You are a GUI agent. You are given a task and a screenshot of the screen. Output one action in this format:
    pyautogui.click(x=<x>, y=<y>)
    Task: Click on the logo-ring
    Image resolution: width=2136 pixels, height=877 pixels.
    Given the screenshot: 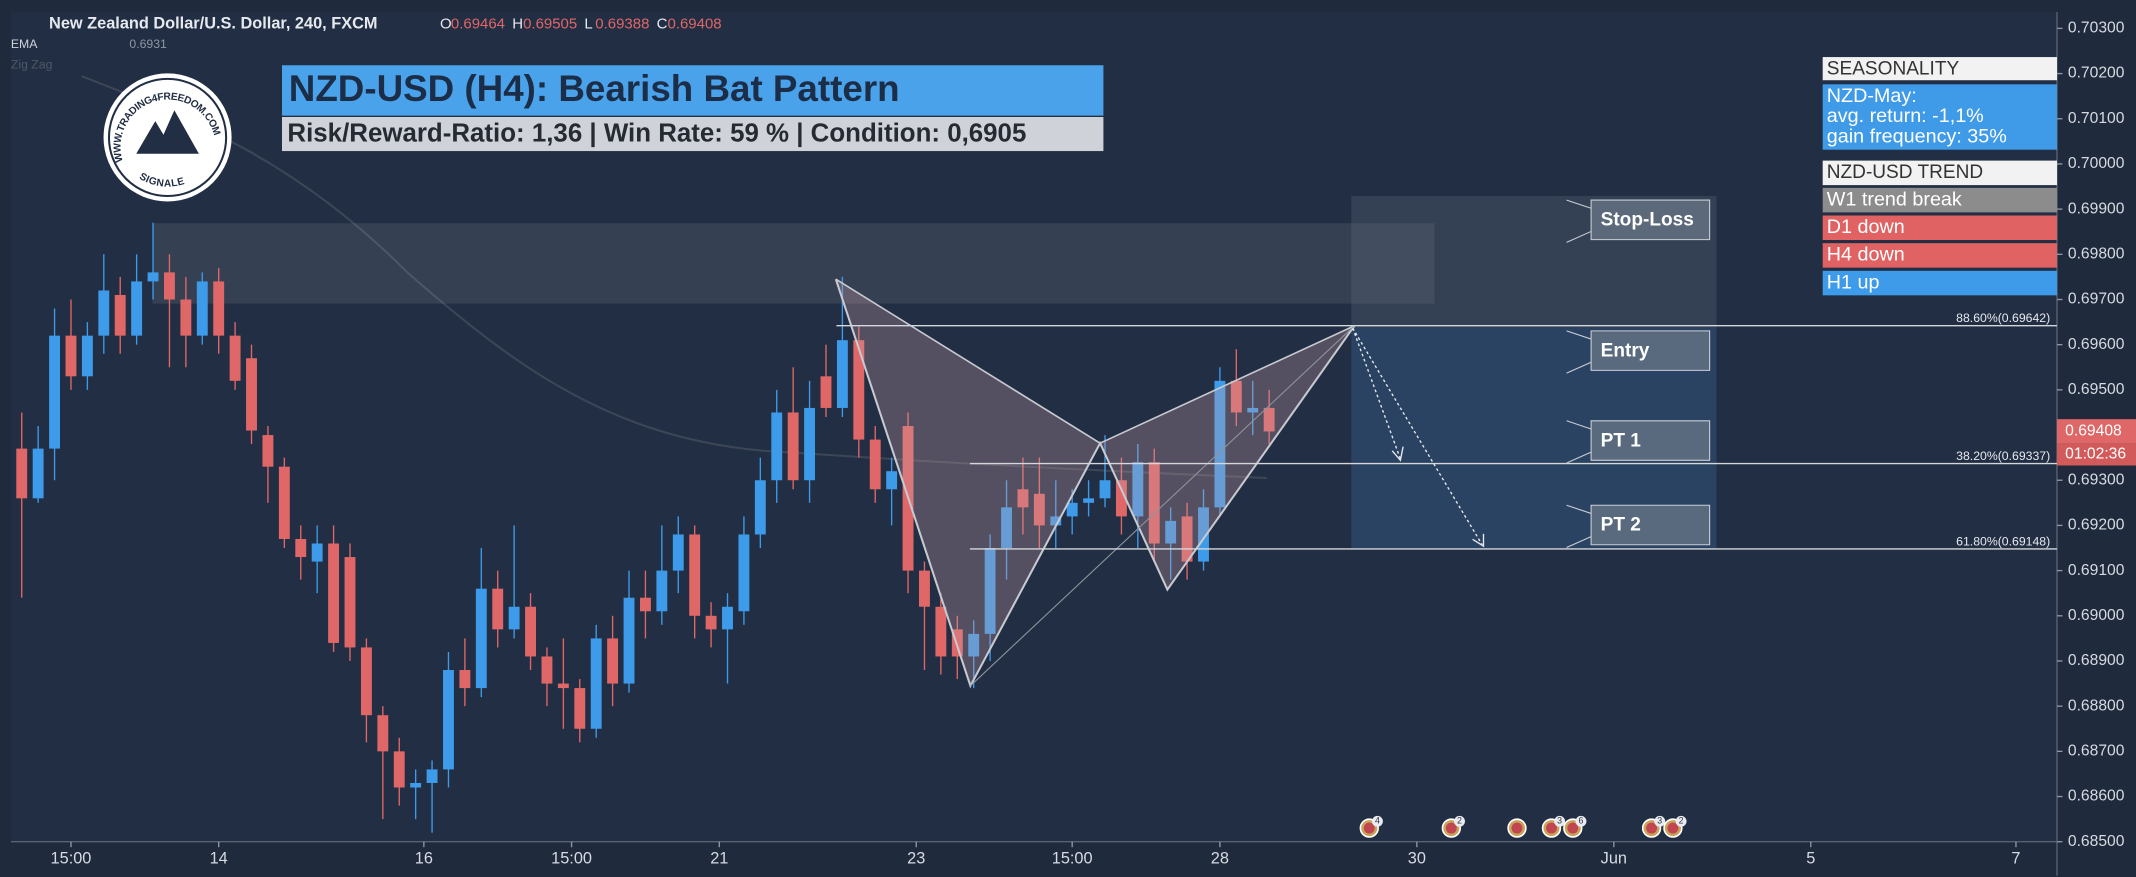 What is the action you would take?
    pyautogui.click(x=167, y=137)
    